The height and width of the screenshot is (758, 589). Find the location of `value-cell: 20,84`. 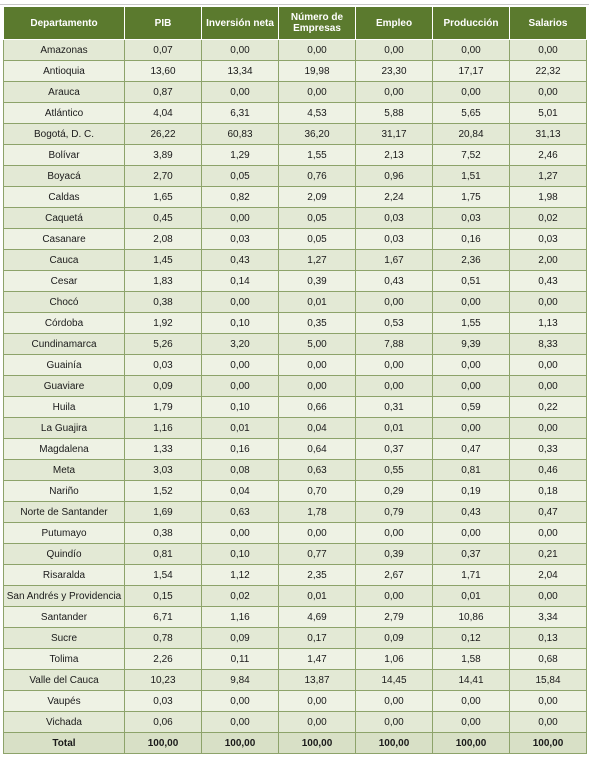

value-cell: 20,84 is located at coordinates (471, 134).